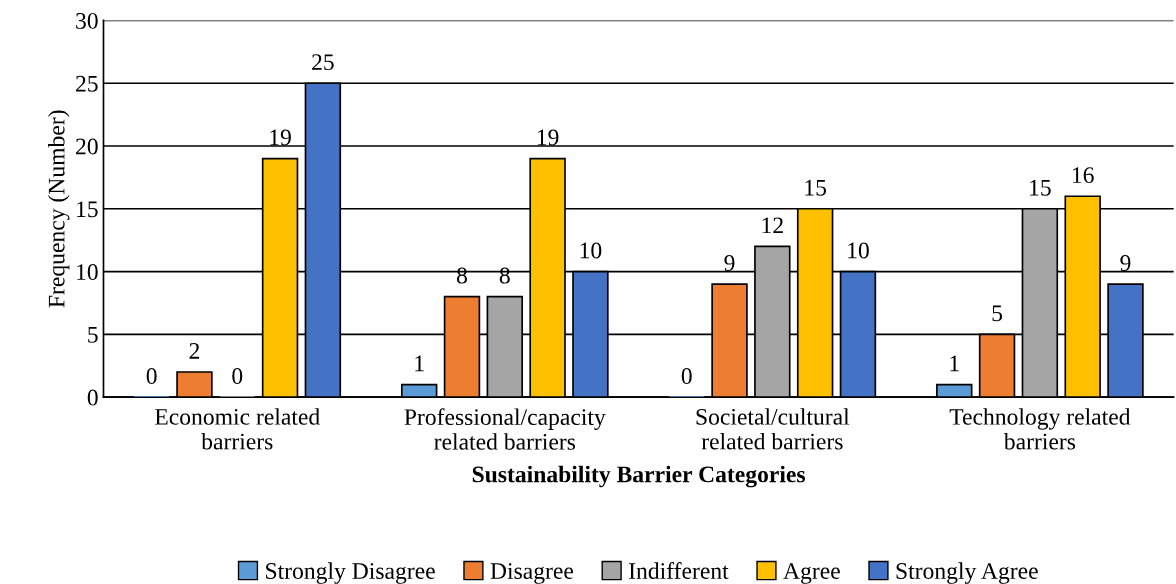 The width and height of the screenshot is (1176, 584). I want to click on x-tick-label: Societal/cultural related barriers, so click(773, 429).